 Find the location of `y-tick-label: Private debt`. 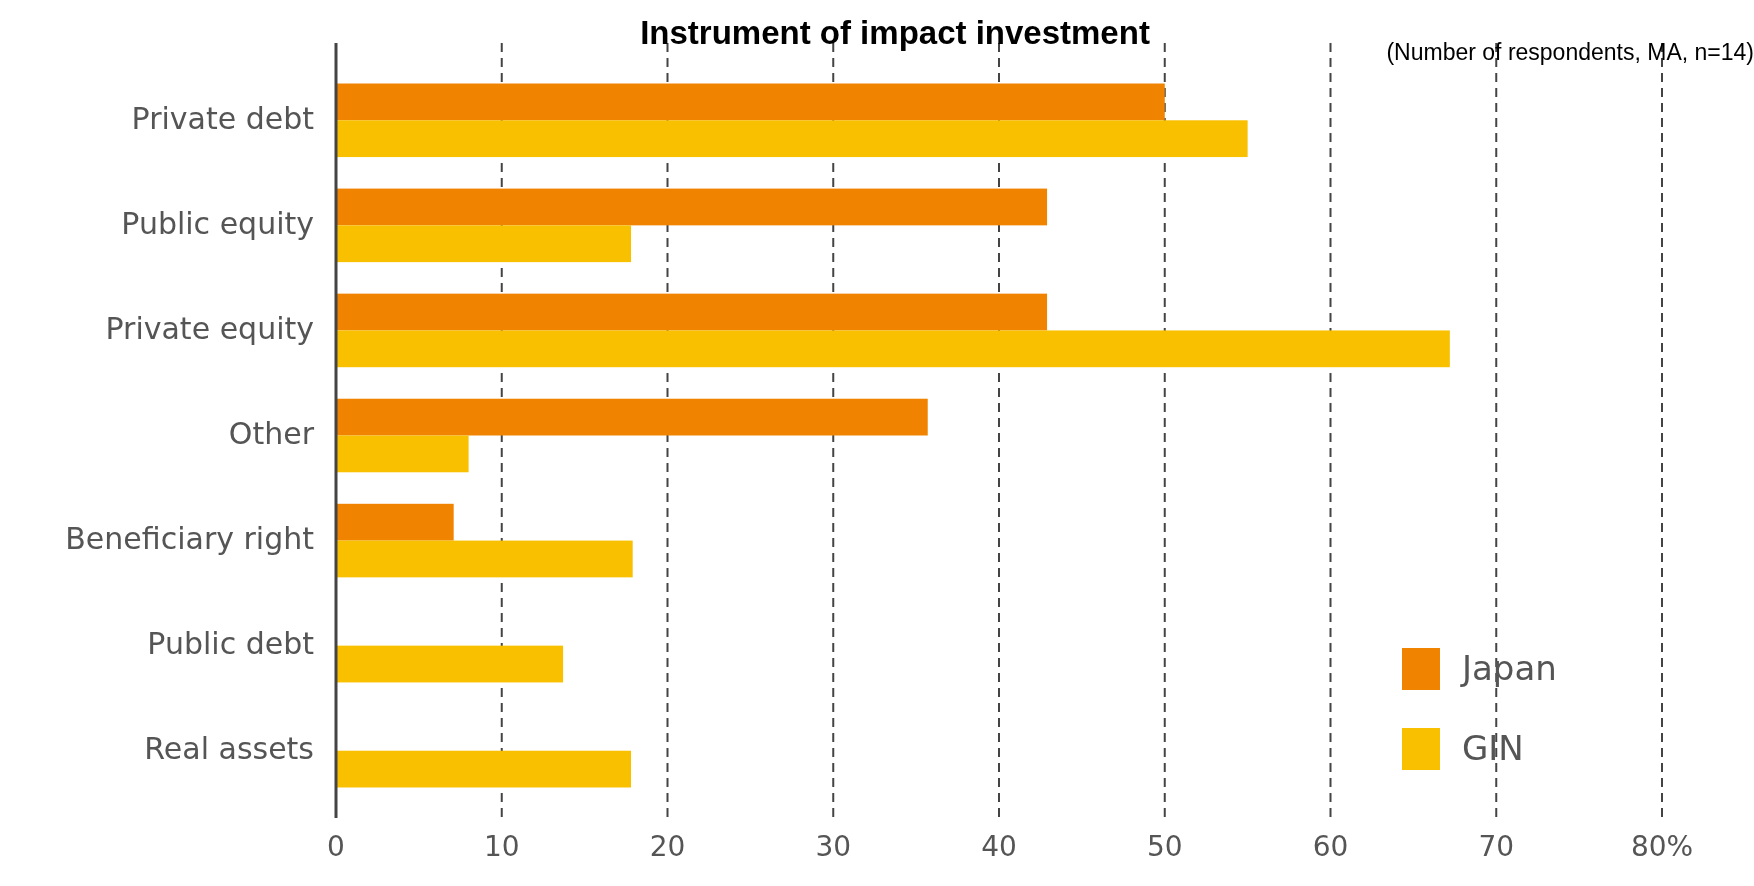

y-tick-label: Private debt is located at coordinates (223, 118).